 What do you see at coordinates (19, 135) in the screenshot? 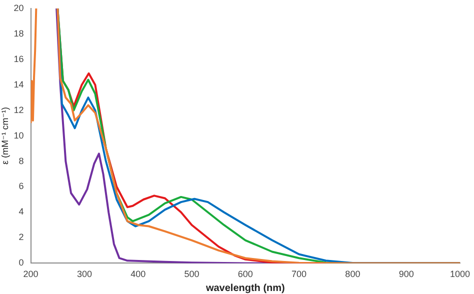
I see `y-tick-label: 10` at bounding box center [19, 135].